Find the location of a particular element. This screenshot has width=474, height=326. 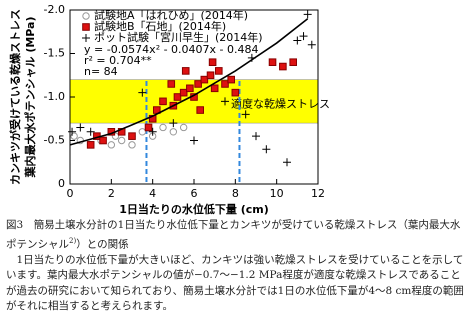

y-tick-label: 0 is located at coordinates (61, 183).